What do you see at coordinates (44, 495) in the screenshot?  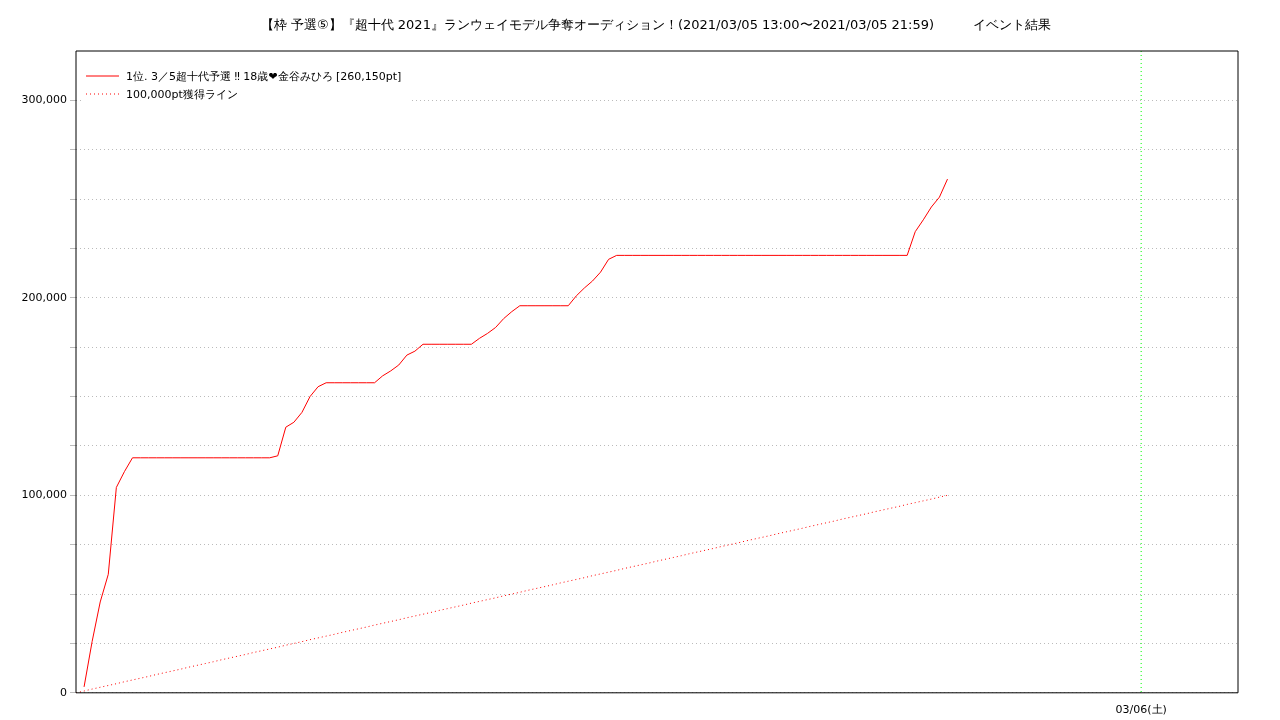 I see `y-tick-label: 100,000` at bounding box center [44, 495].